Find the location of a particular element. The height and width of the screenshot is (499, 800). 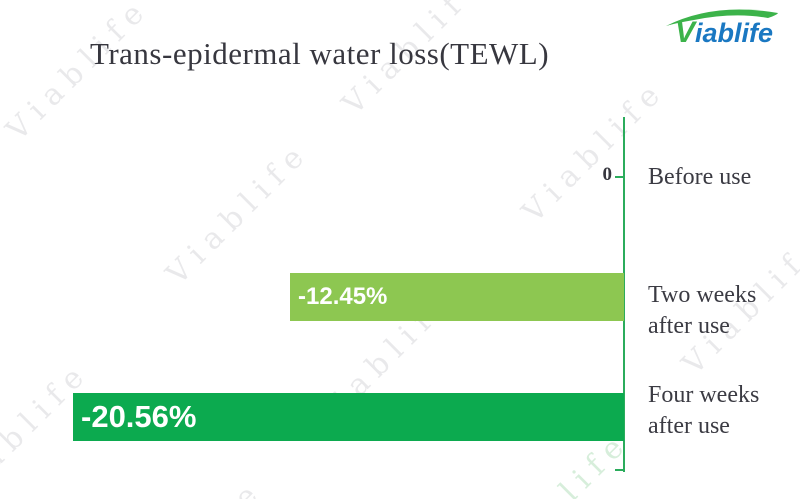

axis-tick-before-use is located at coordinates (619, 177).